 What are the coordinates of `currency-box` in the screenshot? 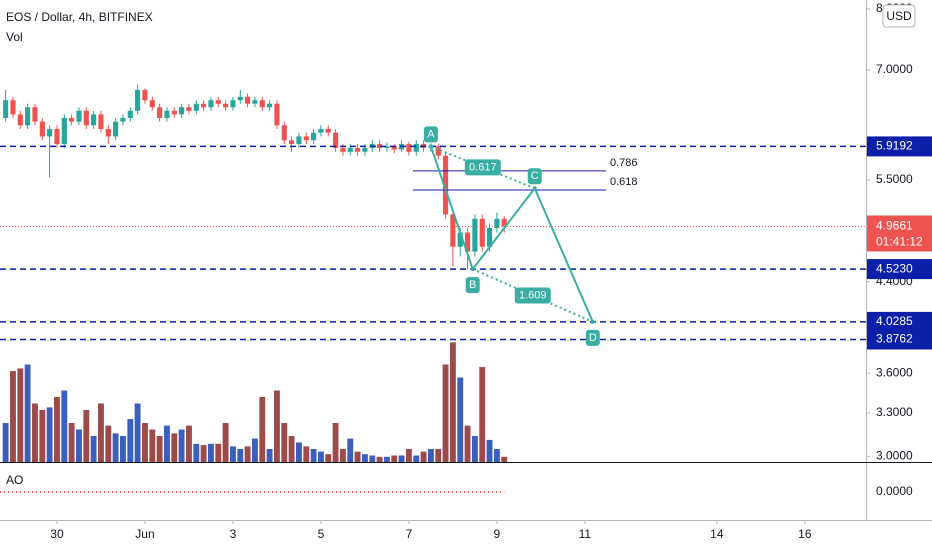 It's located at (899, 16).